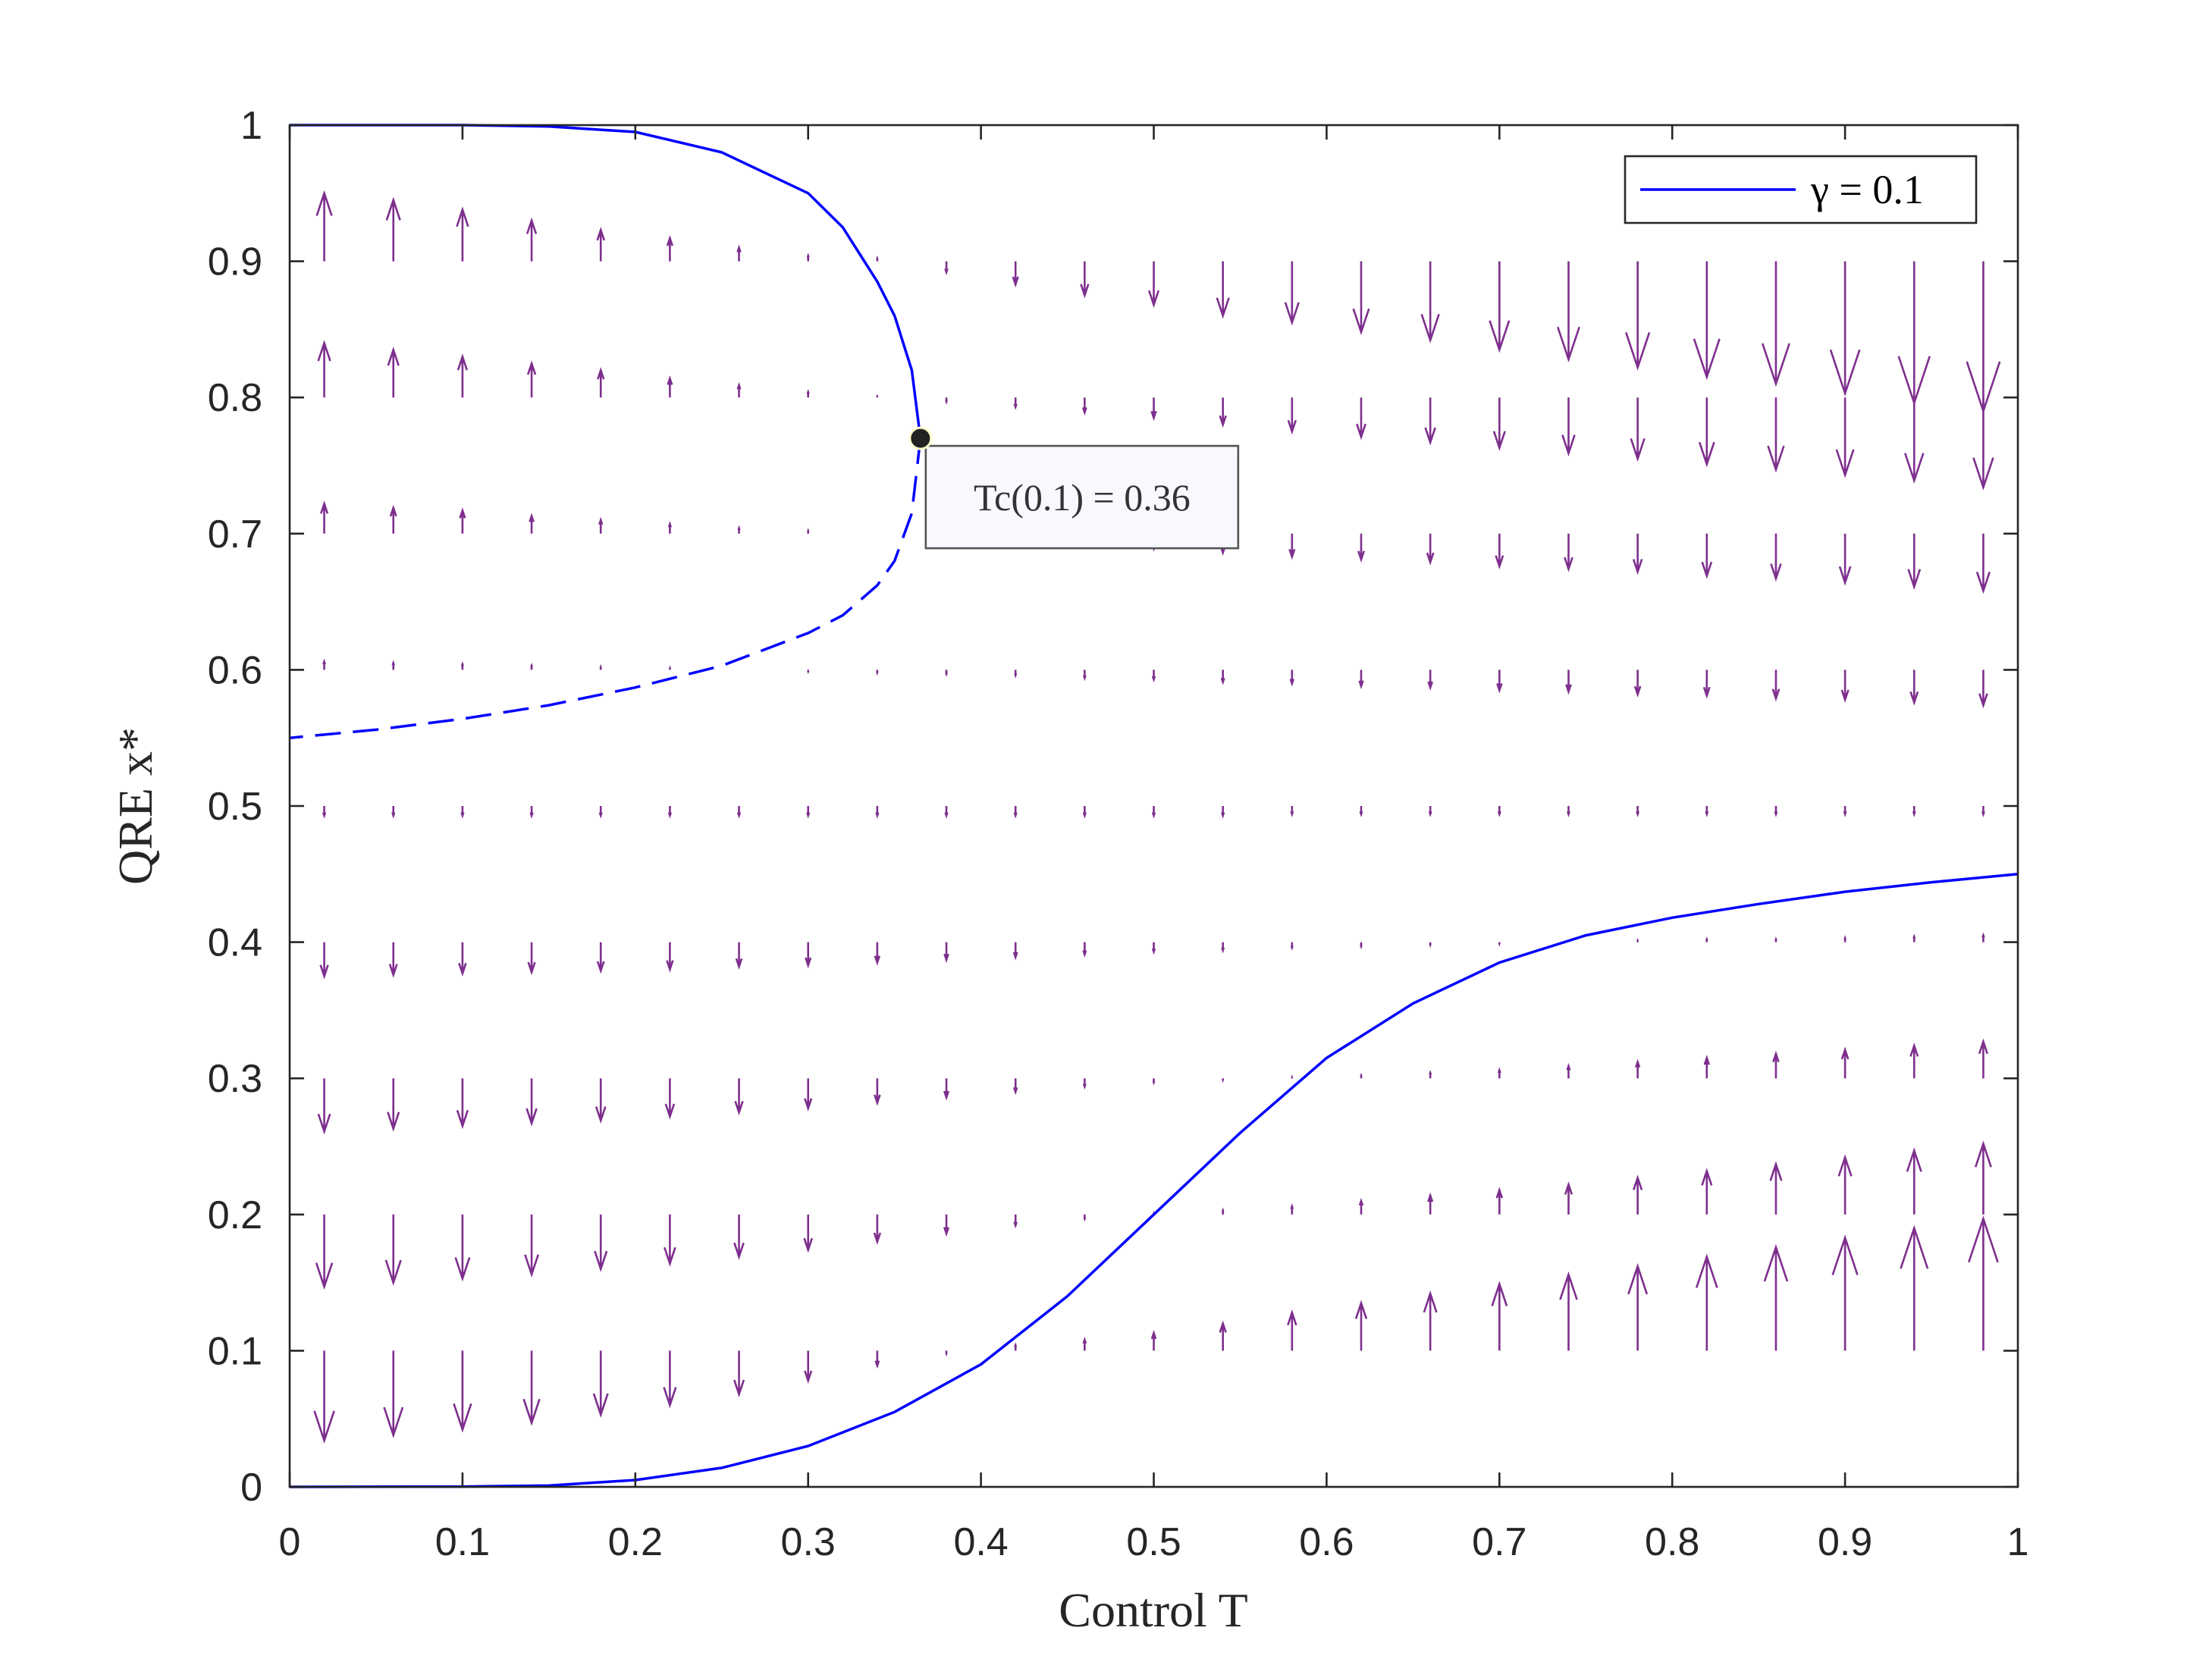  Describe the element at coordinates (1326, 1542) in the screenshot. I see `x-tick-label: 0.6` at that location.